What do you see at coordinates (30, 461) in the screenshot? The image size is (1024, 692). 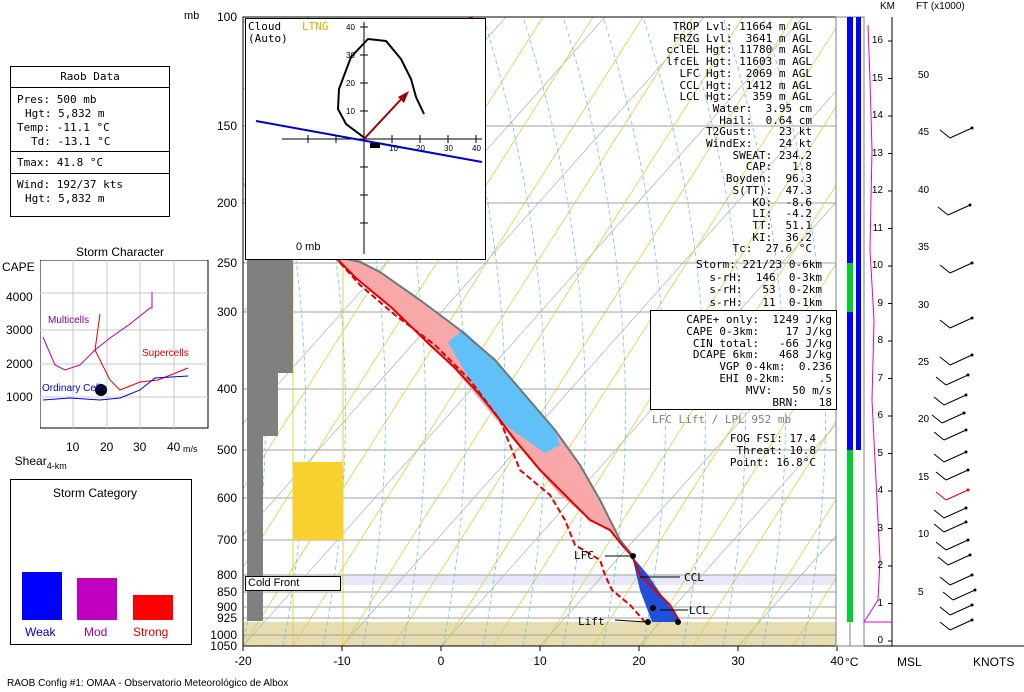 I see `shear-label: Shear` at bounding box center [30, 461].